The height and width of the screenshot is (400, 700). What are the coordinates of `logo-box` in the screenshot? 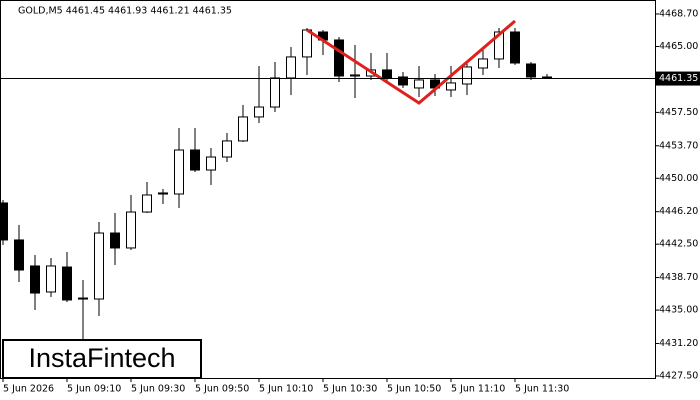 It's located at (102, 359).